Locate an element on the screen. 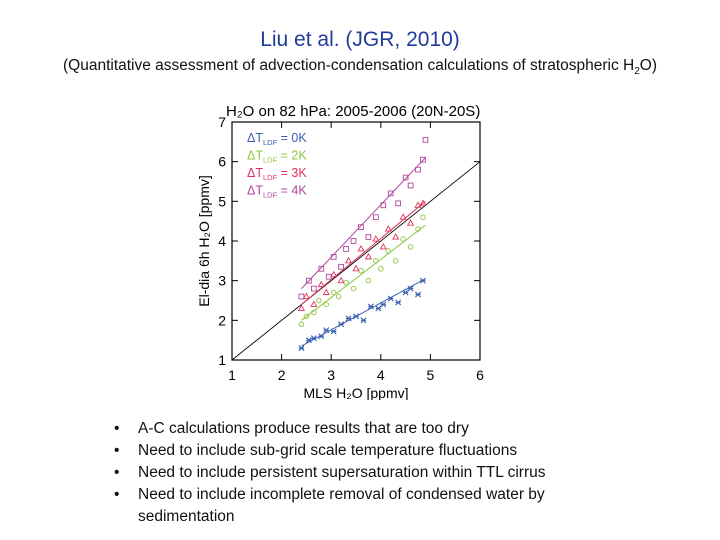  y-tick-label: 1 is located at coordinates (222, 360).